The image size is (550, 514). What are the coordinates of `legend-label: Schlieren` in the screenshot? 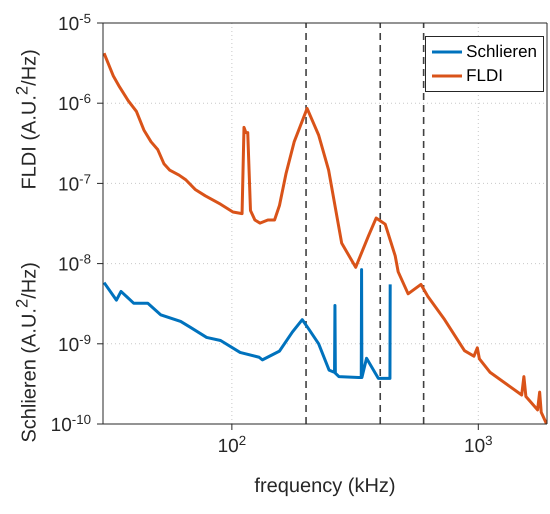 It's located at (501, 52).